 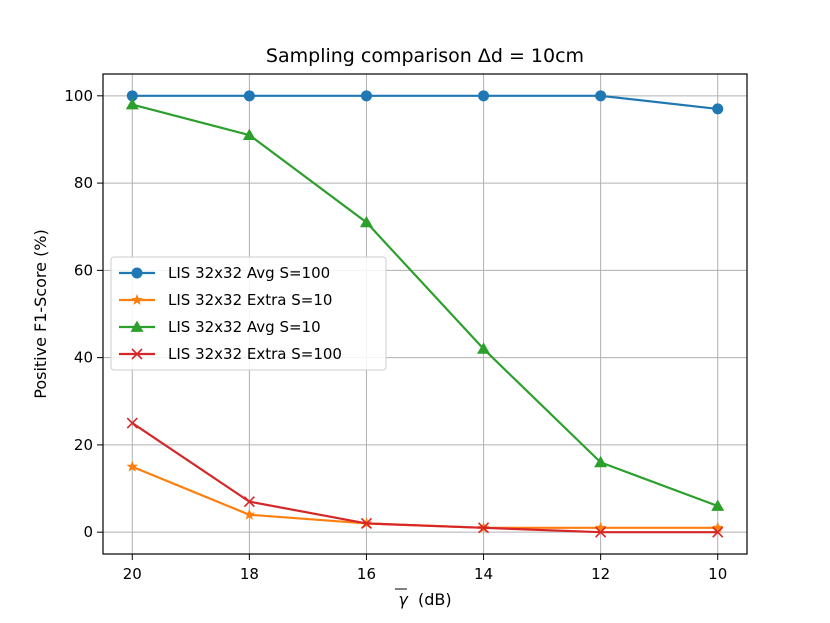 I want to click on legend-label: LIS 32x32 Avg S=10, so click(x=244, y=327).